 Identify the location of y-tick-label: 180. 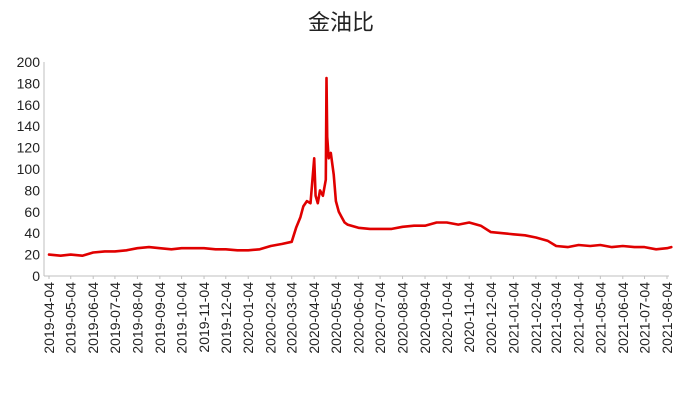
(29, 83).